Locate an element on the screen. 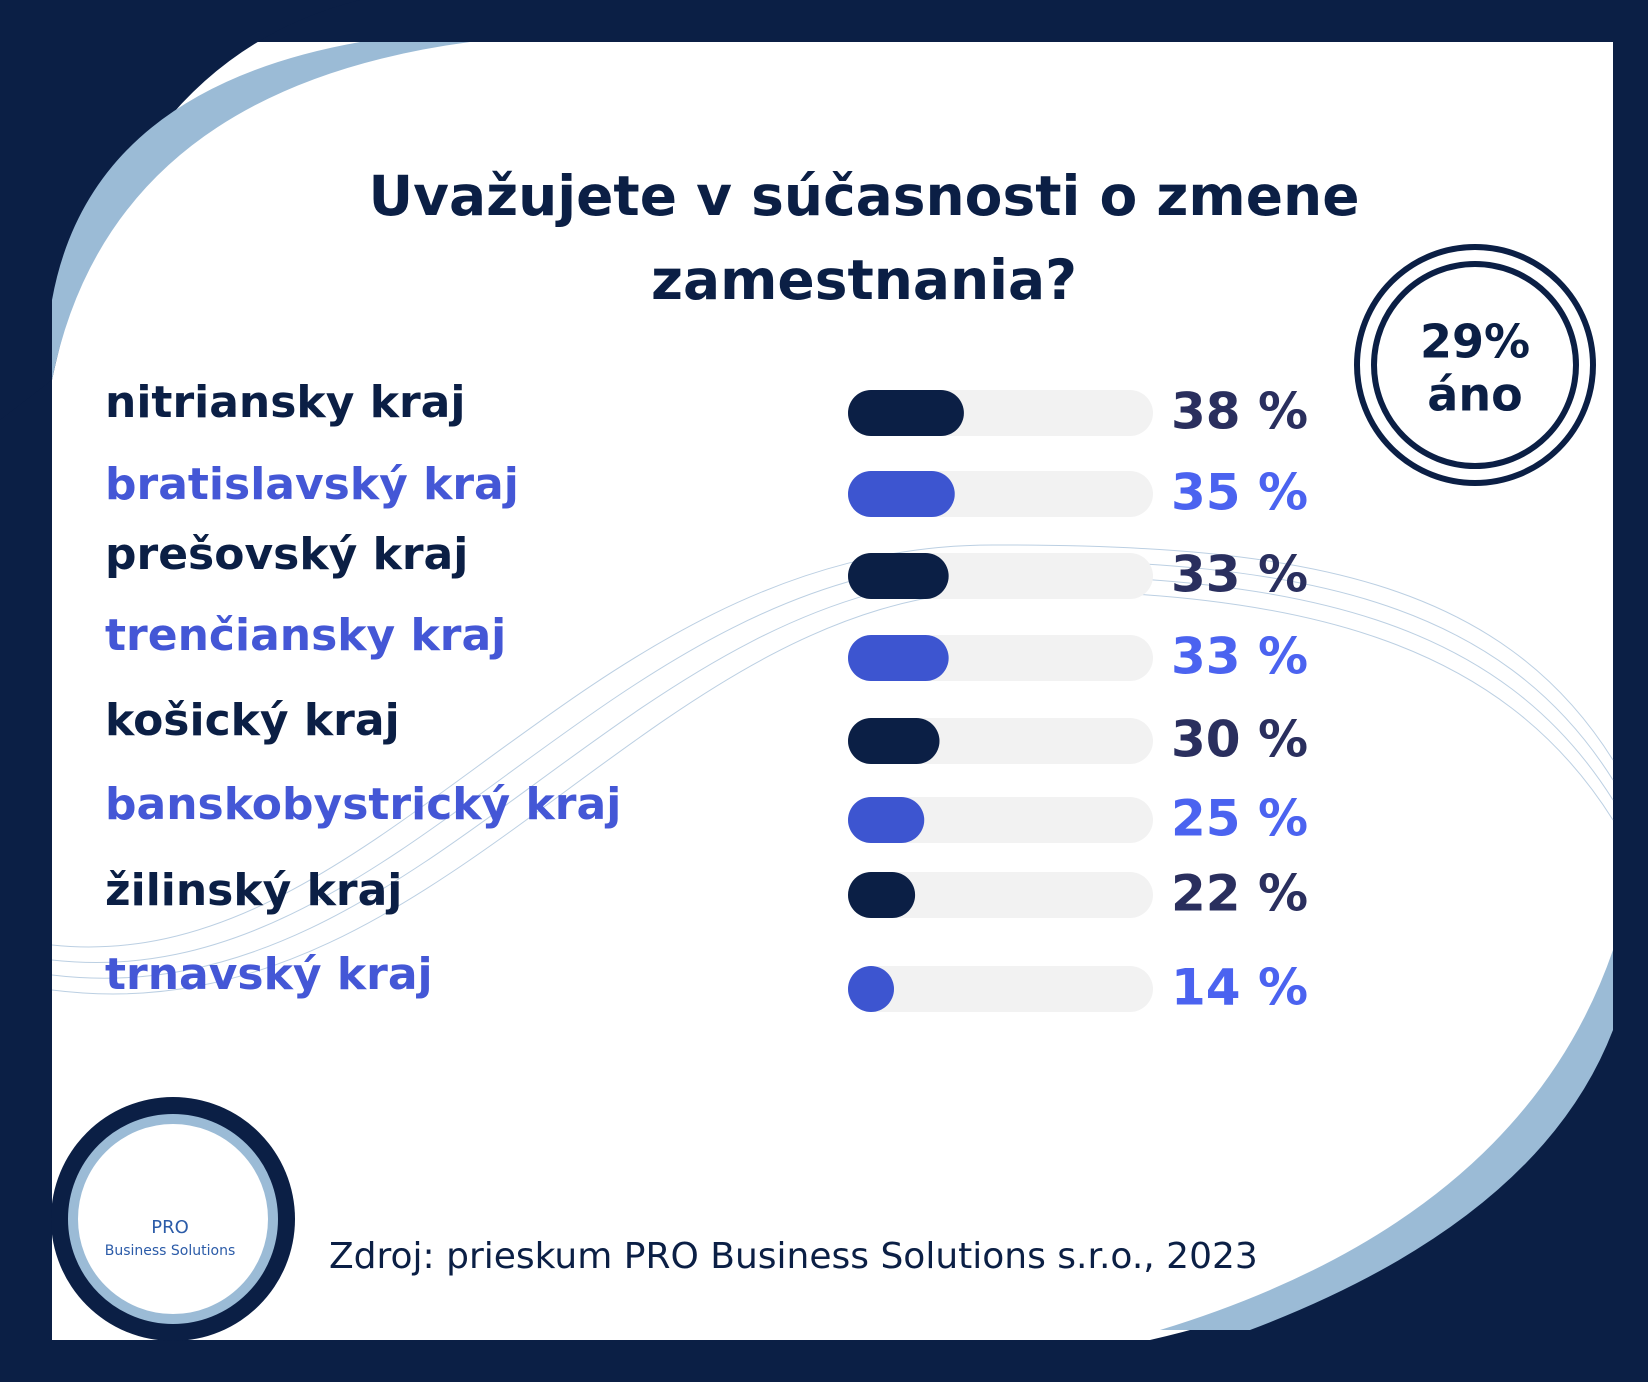 The width and height of the screenshot is (1648, 1382). value-label: 35 % is located at coordinates (1239, 493).